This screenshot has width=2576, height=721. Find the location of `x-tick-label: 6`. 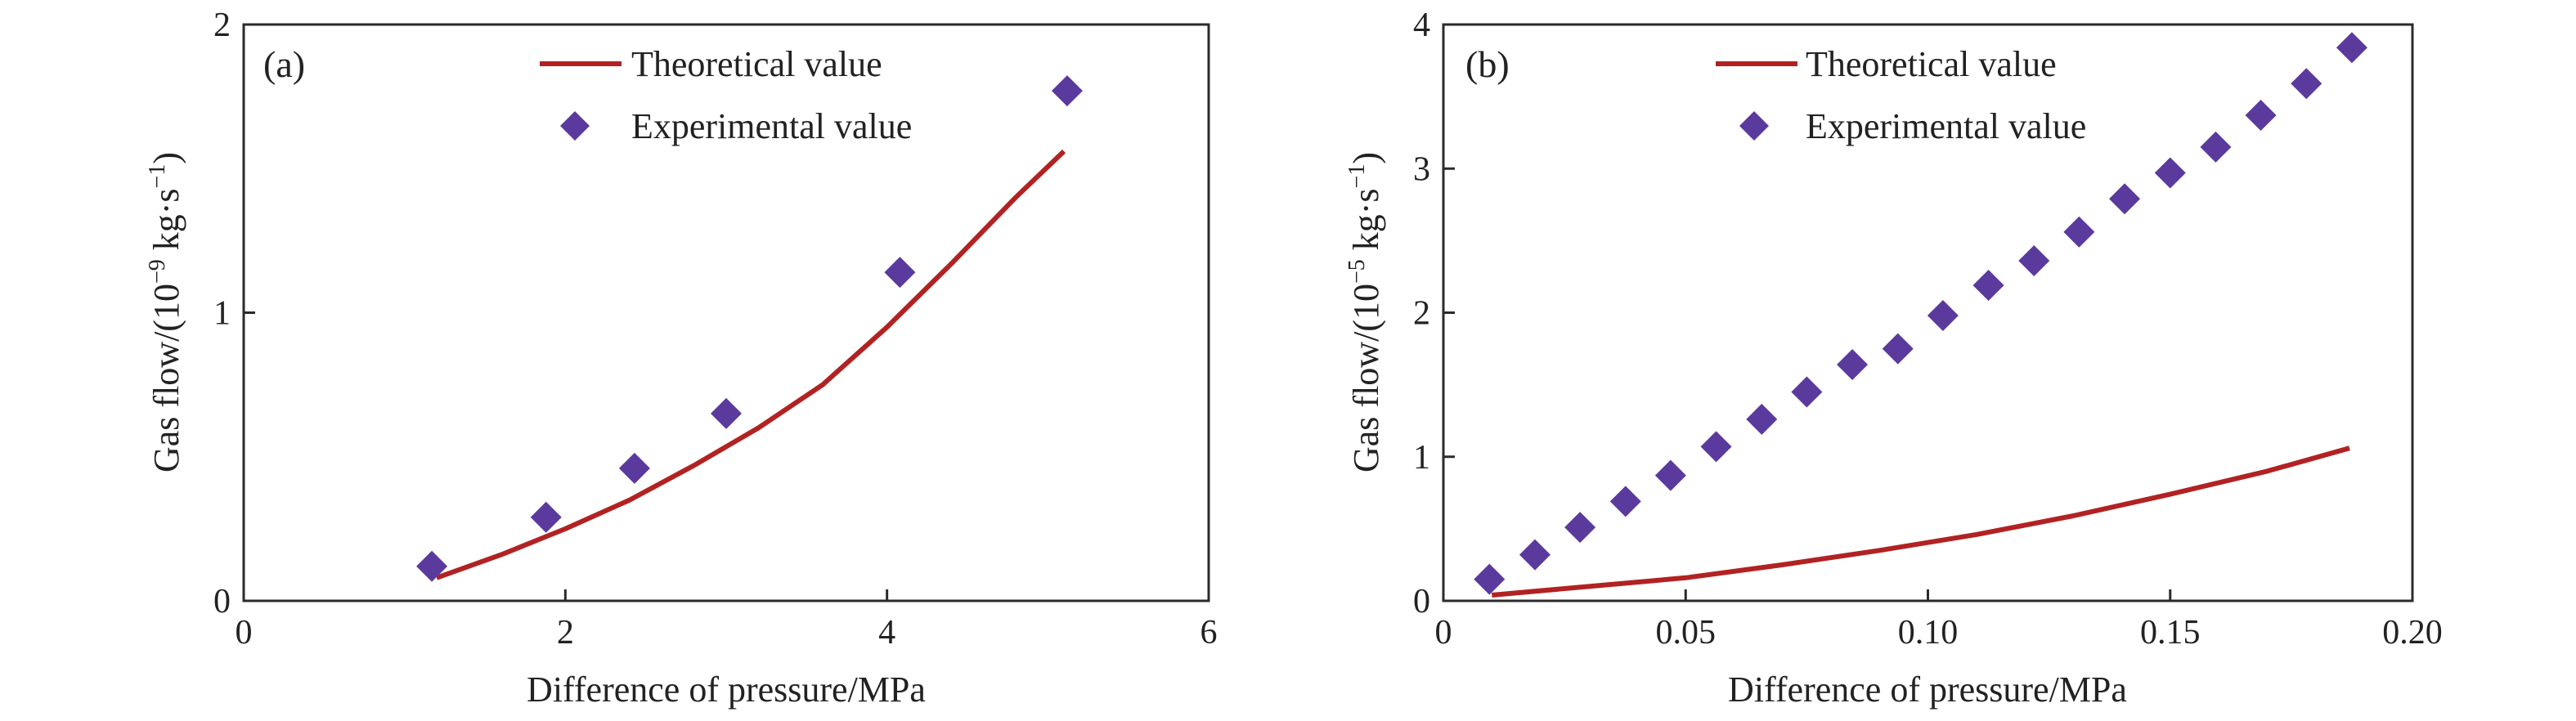

x-tick-label: 6 is located at coordinates (1209, 633).